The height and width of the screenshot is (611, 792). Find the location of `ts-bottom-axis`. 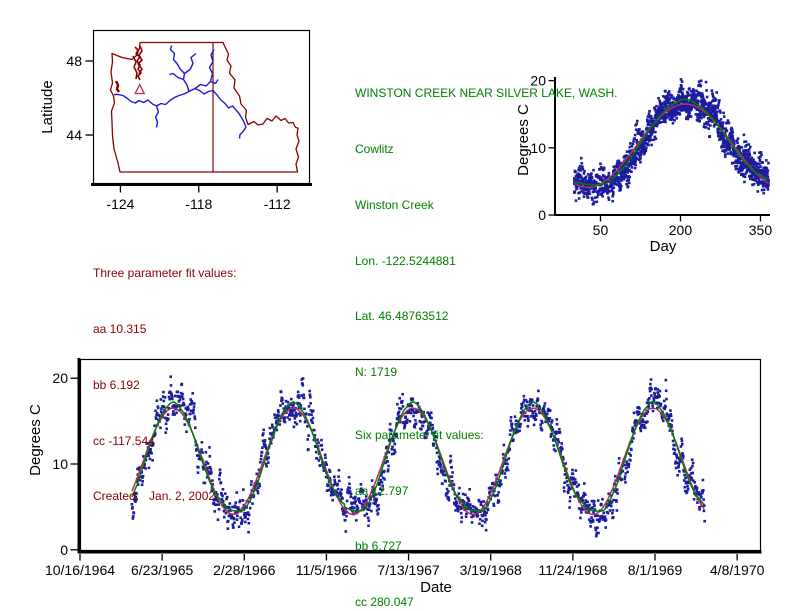

ts-bottom-axis is located at coordinates (419, 552).